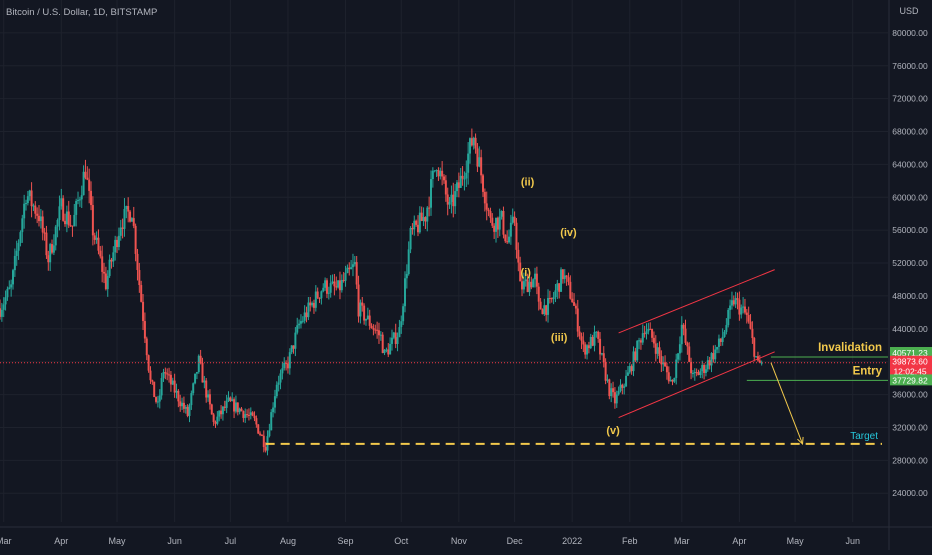 This screenshot has height=555, width=932. What do you see at coordinates (911, 380) in the screenshot?
I see `stop-price-tag-bg` at bounding box center [911, 380].